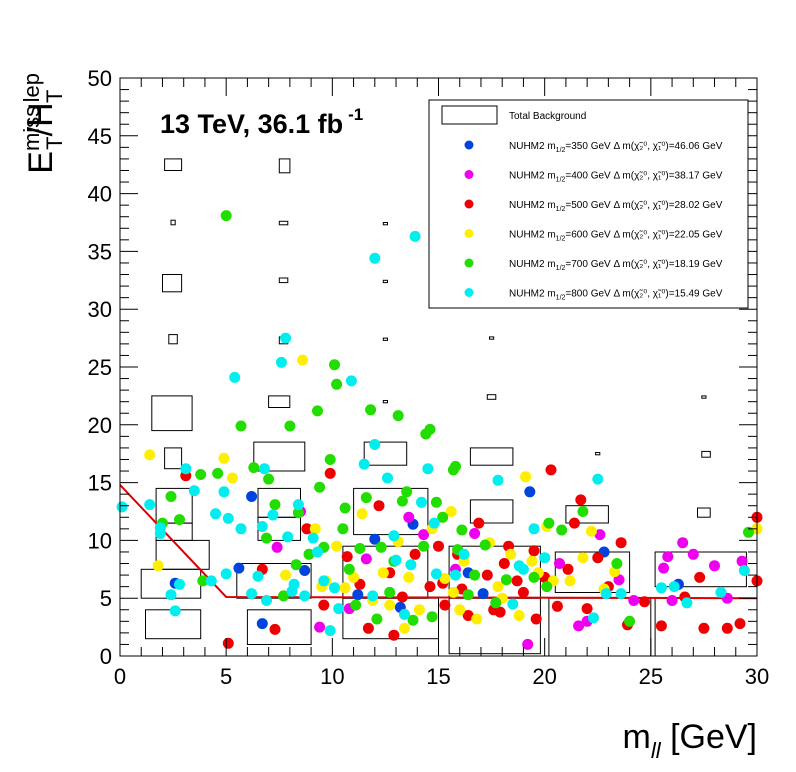  I want to click on x-tick-label: 5, so click(226, 676).